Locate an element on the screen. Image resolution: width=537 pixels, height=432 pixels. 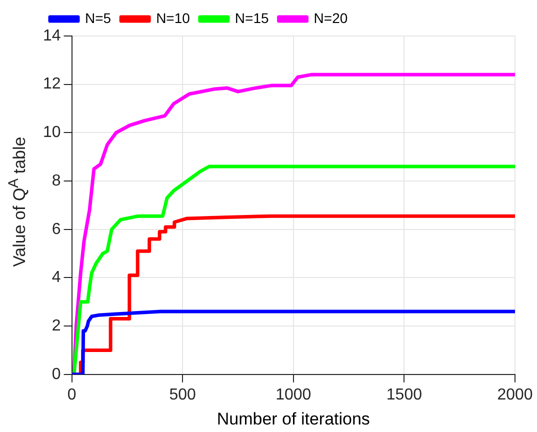
y-tick-label: 4 is located at coordinates (56, 277).